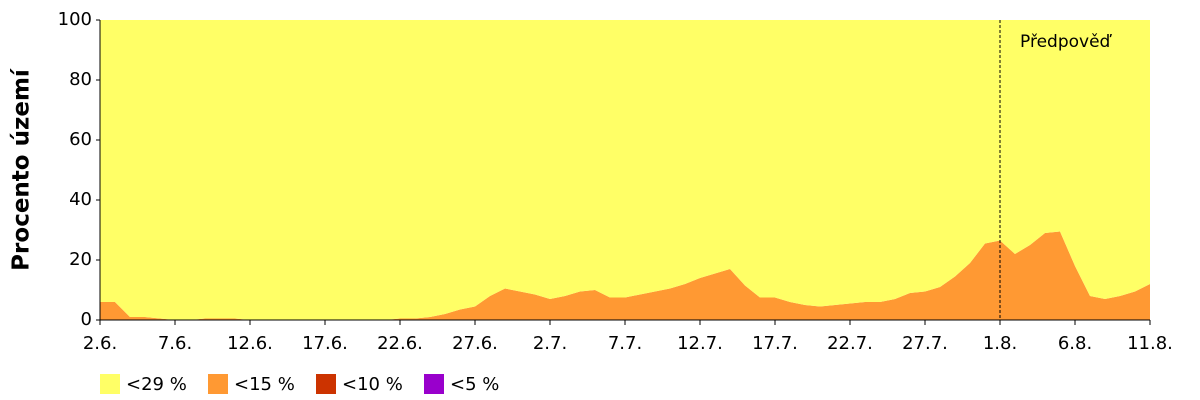 The width and height of the screenshot is (1200, 400). What do you see at coordinates (474, 384) in the screenshot?
I see `legend-label: <5 %` at bounding box center [474, 384].